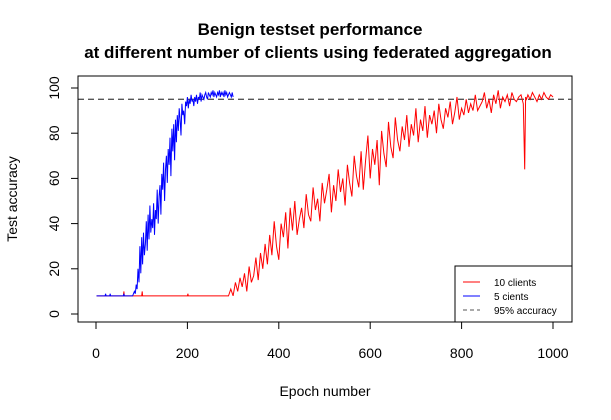 The height and width of the screenshot is (420, 611). Describe the element at coordinates (62, 197) in the screenshot. I see `y-axis: 0 20 40 60 80 100` at that location.